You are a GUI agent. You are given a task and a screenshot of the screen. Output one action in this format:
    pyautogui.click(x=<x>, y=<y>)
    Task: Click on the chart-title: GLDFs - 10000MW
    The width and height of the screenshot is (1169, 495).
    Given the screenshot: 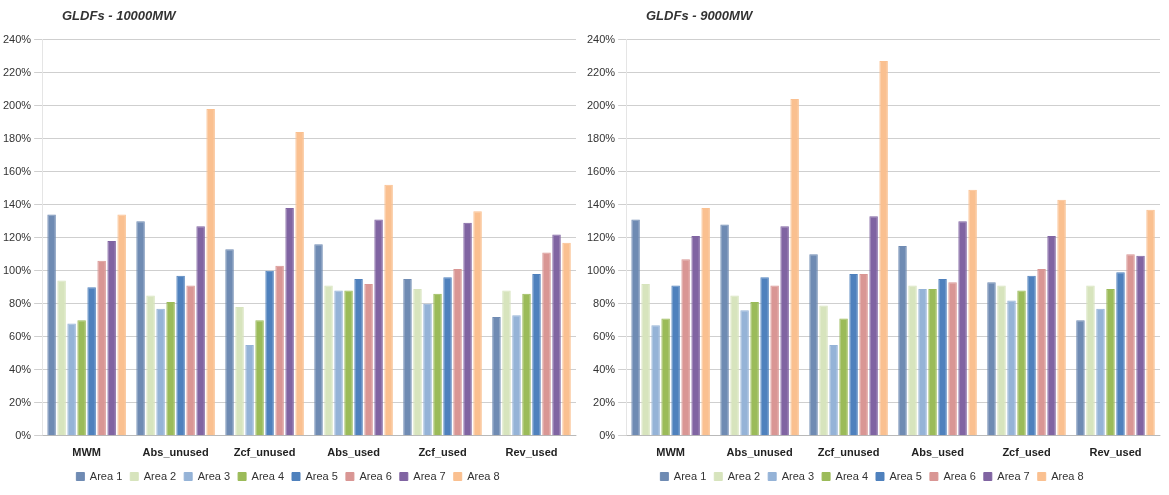 What is the action you would take?
    pyautogui.click(x=119, y=15)
    